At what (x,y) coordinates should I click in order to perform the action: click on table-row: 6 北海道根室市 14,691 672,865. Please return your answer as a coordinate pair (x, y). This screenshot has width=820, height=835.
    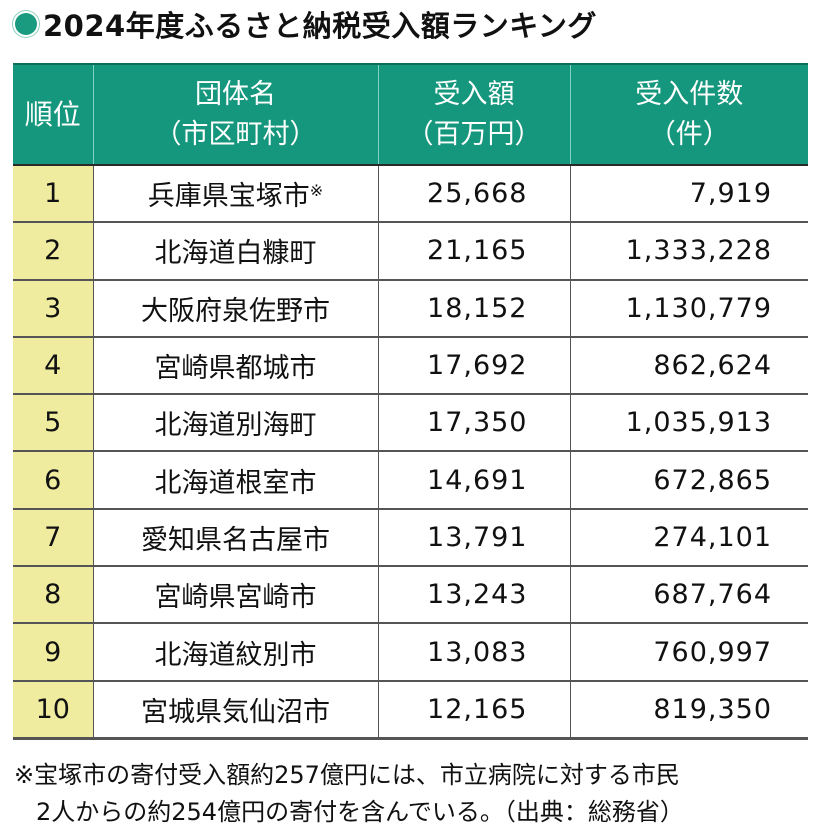
    Looking at the image, I should click on (410, 480).